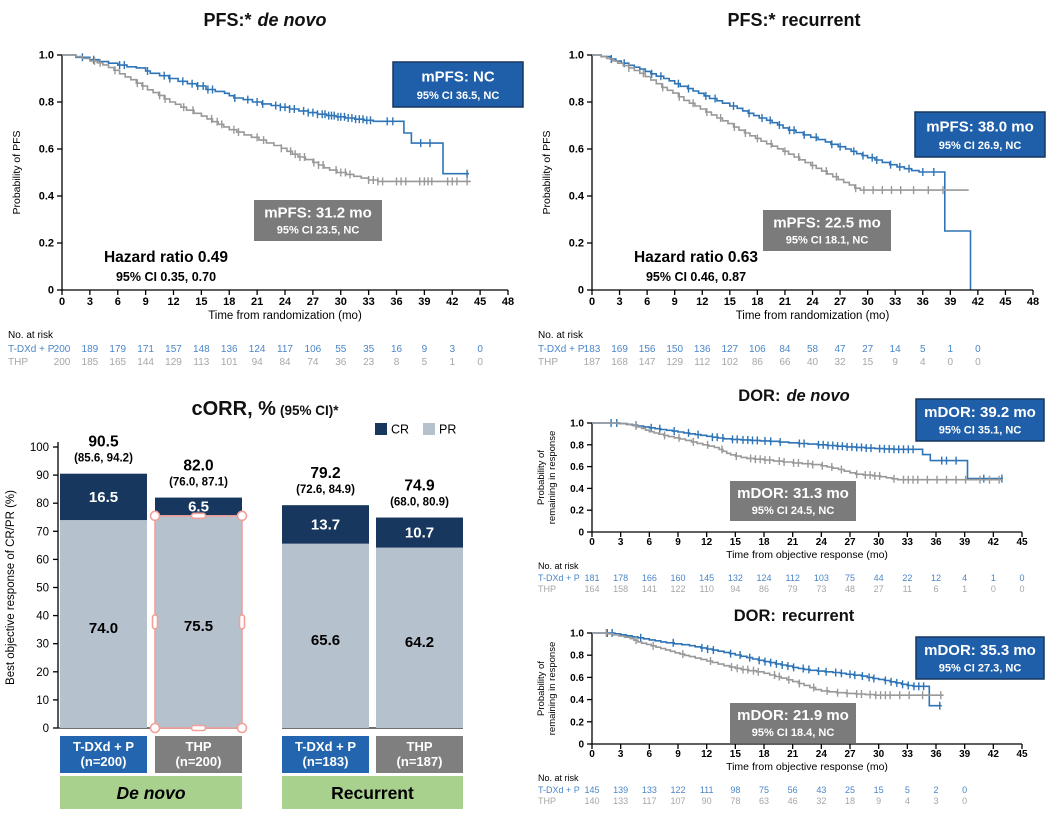  Describe the element at coordinates (233, 409) in the screenshot. I see `title-main: cORR, %` at that location.